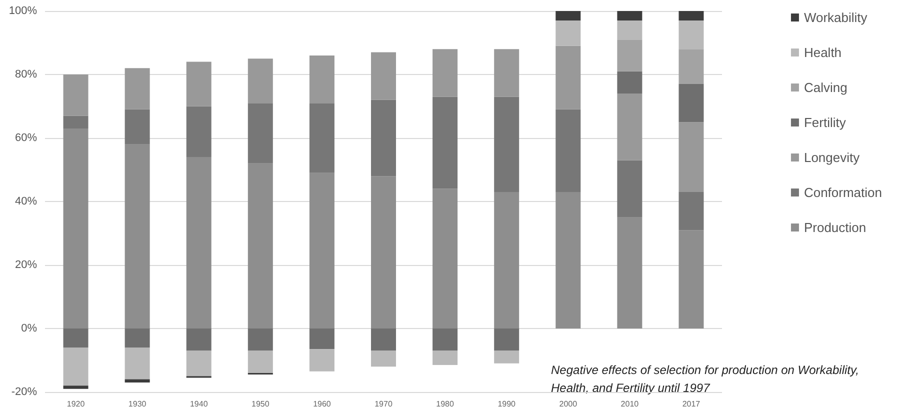 The height and width of the screenshot is (417, 897). I want to click on y-tick-label: 100%, so click(23, 11).